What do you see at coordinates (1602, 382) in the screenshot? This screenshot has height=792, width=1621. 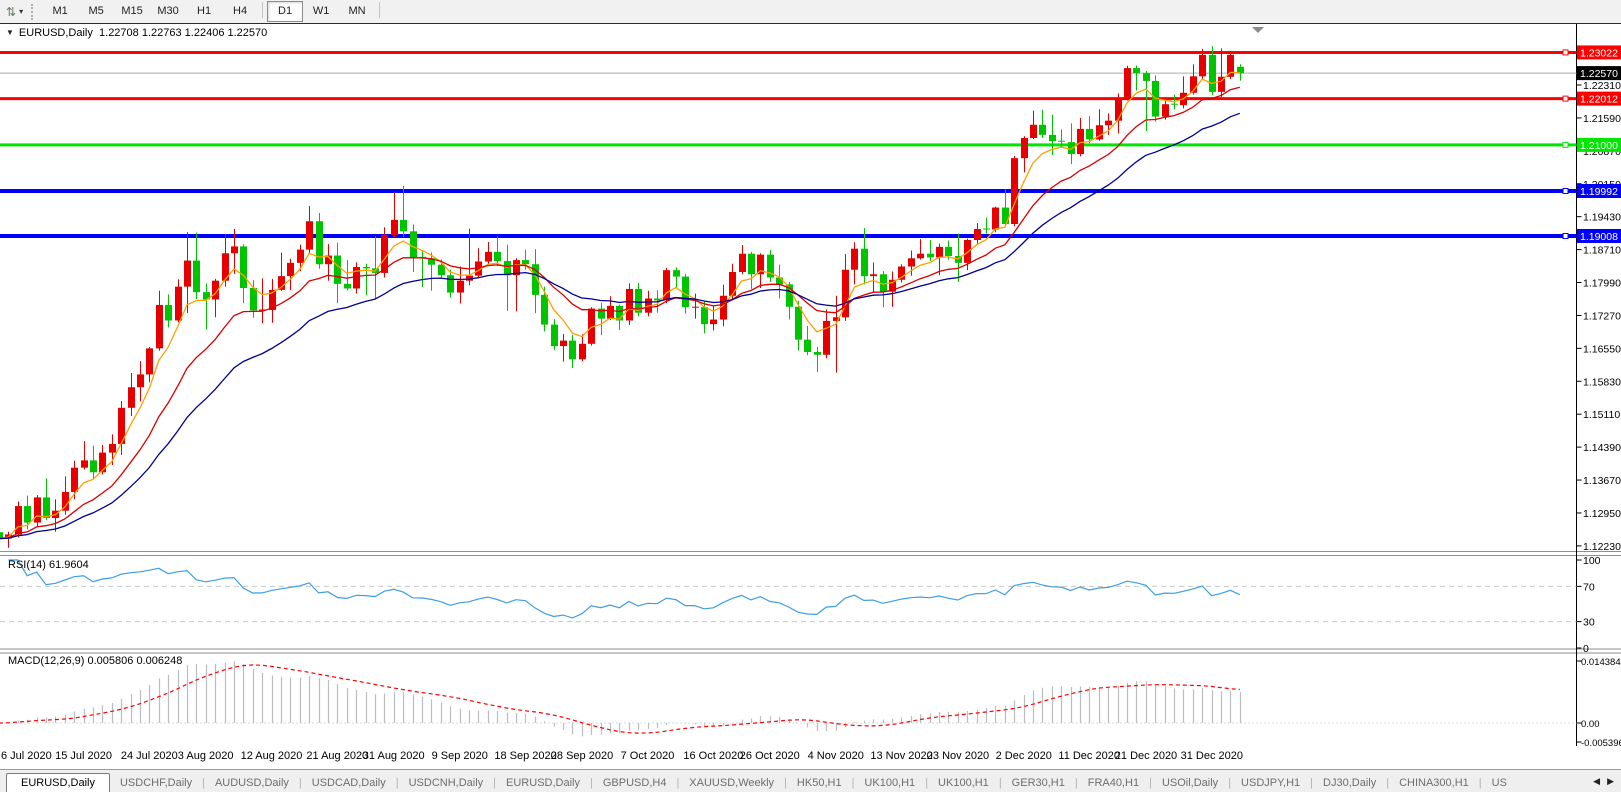 I see `price-tick-label: 1.15830` at bounding box center [1602, 382].